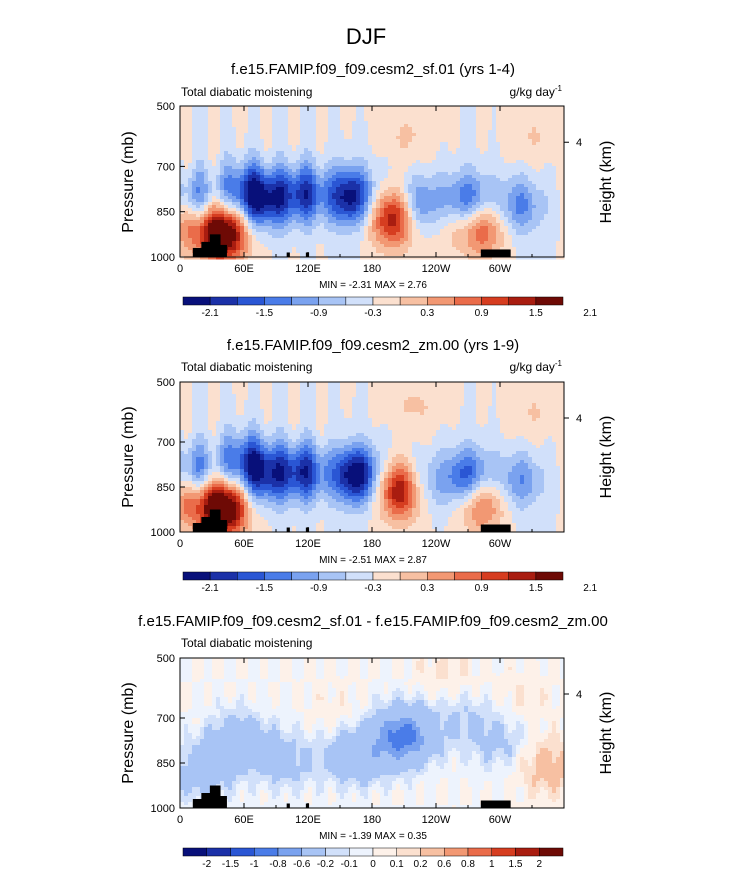  Describe the element at coordinates (307, 254) in the screenshot. I see `topography-block` at that location.